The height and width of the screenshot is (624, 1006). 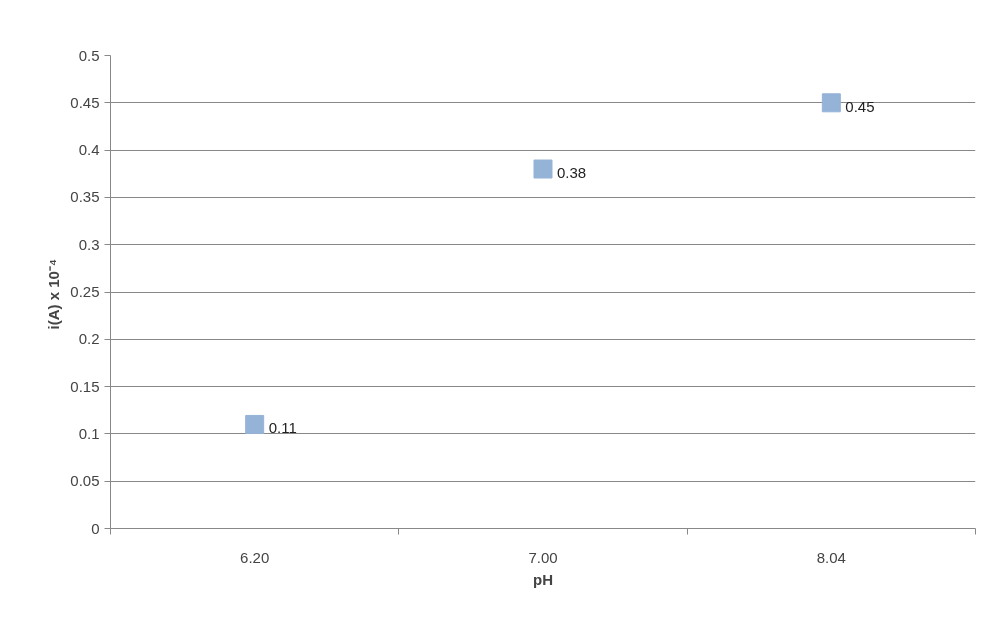 What do you see at coordinates (85, 291) in the screenshot?
I see `y-tick-label: 0.25` at bounding box center [85, 291].